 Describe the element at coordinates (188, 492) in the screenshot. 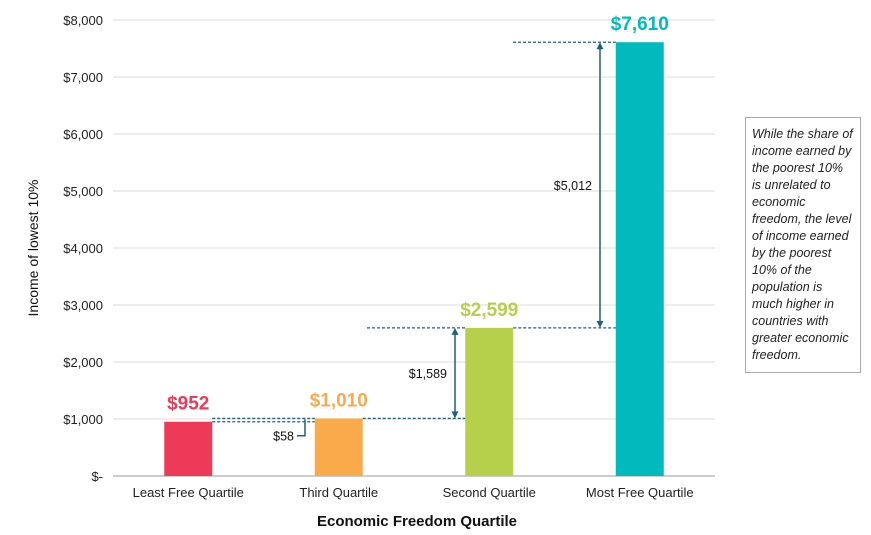

I see `x-tick-label: Least Free Quartile` at that location.